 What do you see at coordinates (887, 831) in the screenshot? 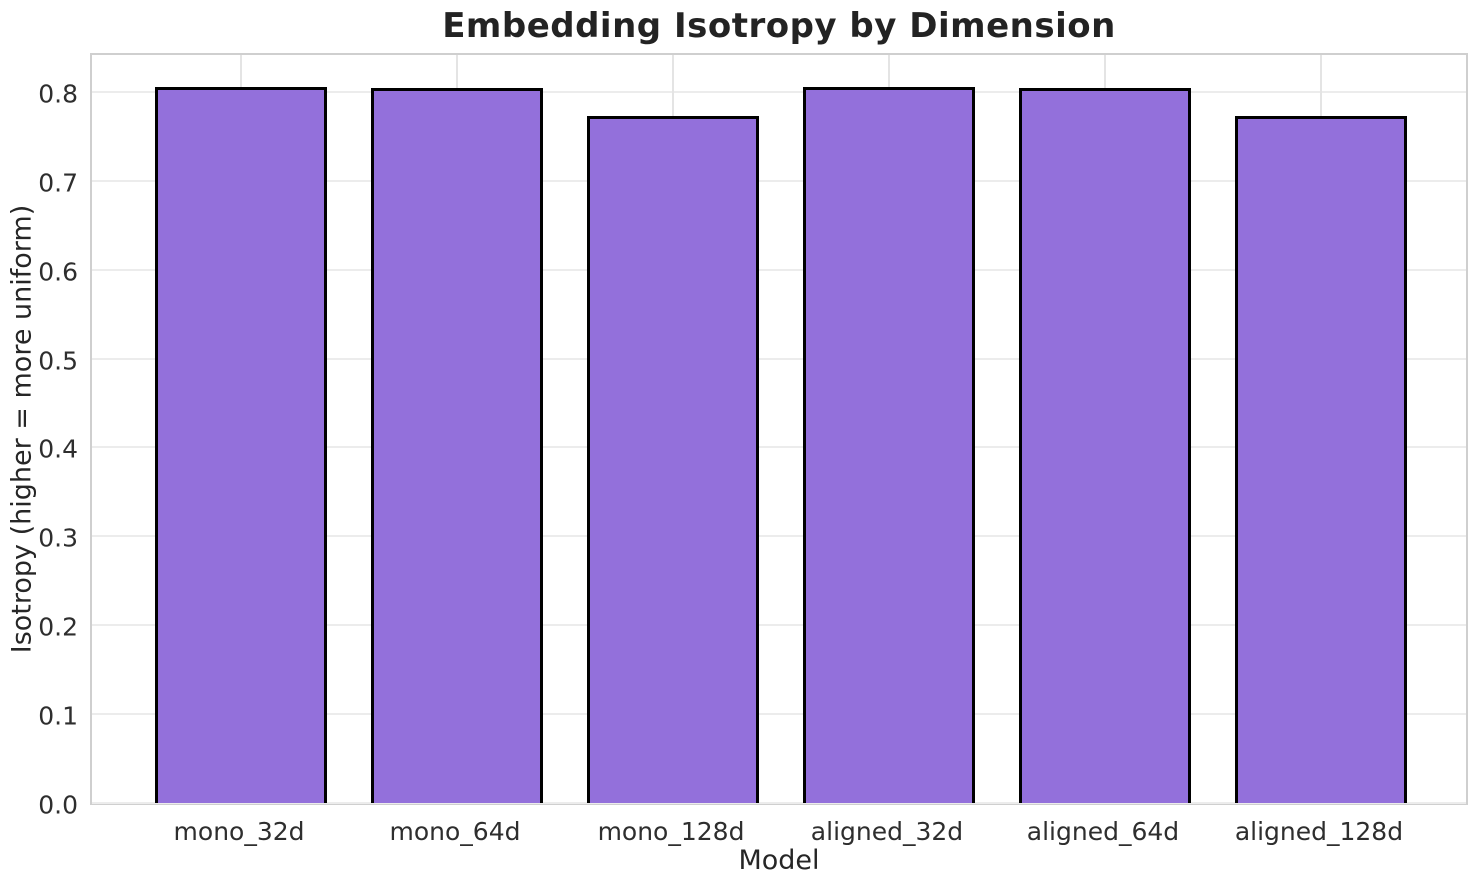
I see `x-tick-label: aligned_32d` at bounding box center [887, 831].